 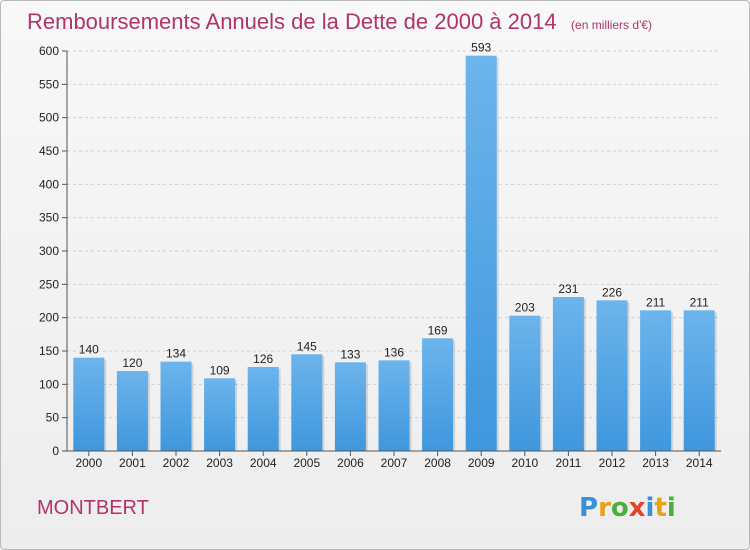 What do you see at coordinates (49, 118) in the screenshot?
I see `y-tick-label: 500` at bounding box center [49, 118].